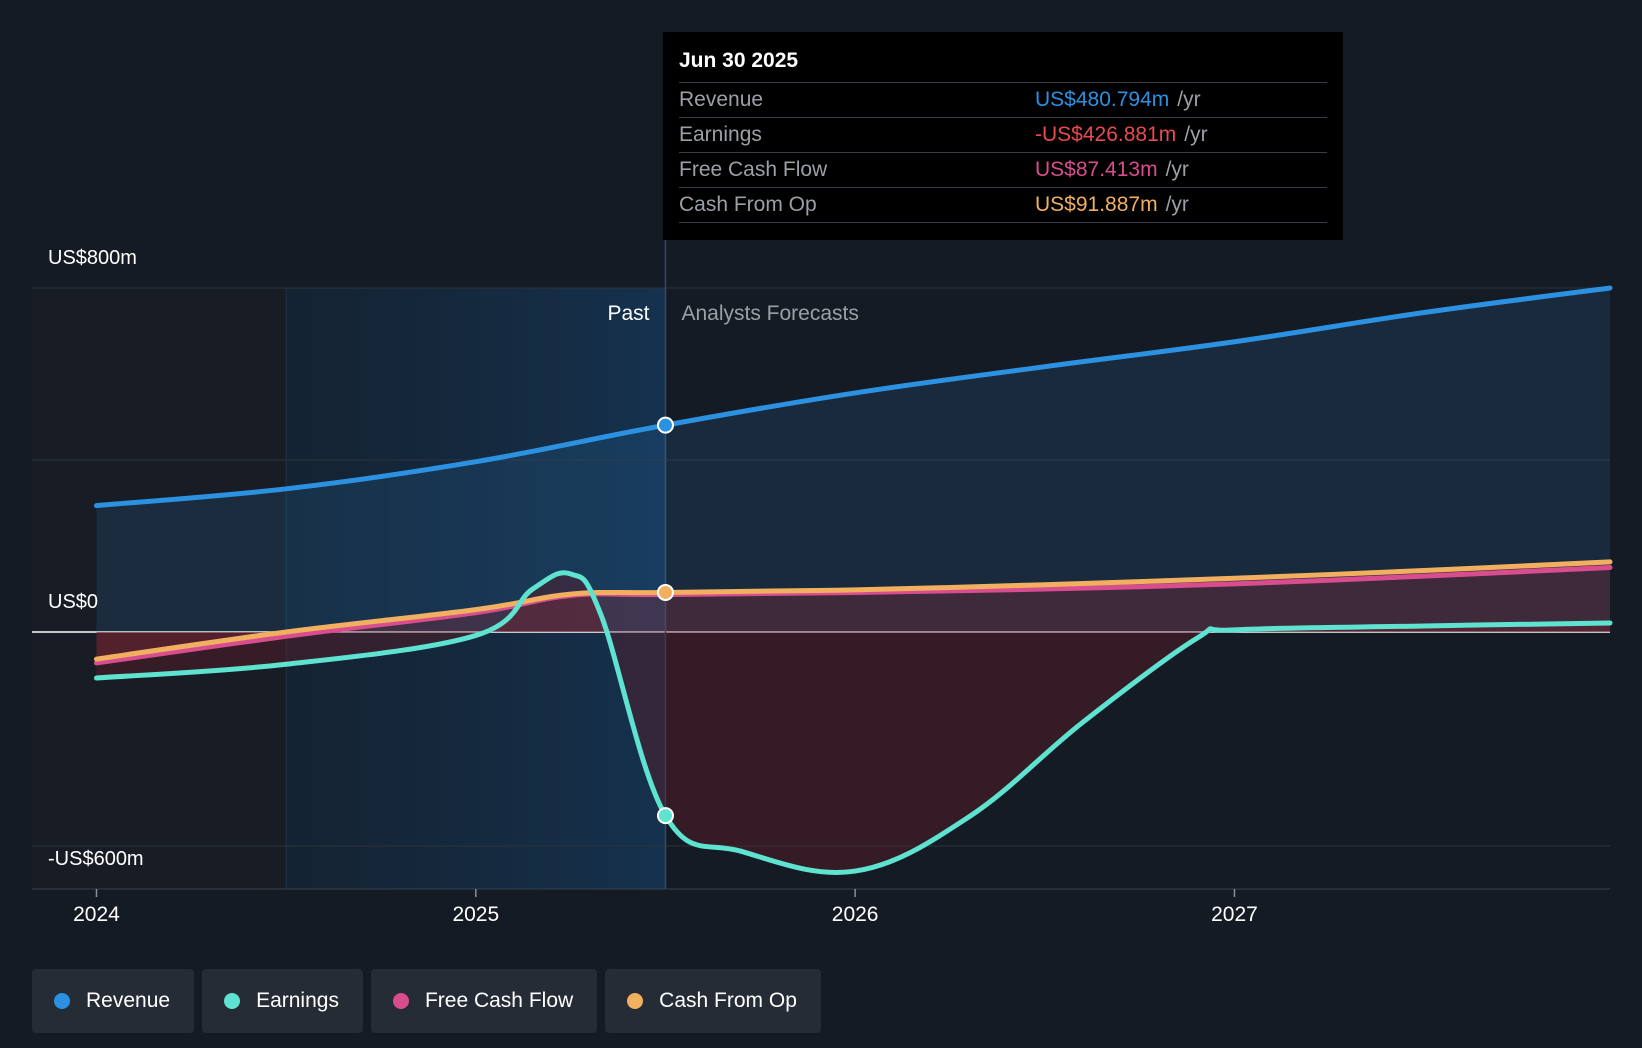 Image resolution: width=1642 pixels, height=1048 pixels. I want to click on forecast-label: Analysts Forecasts, so click(769, 313).